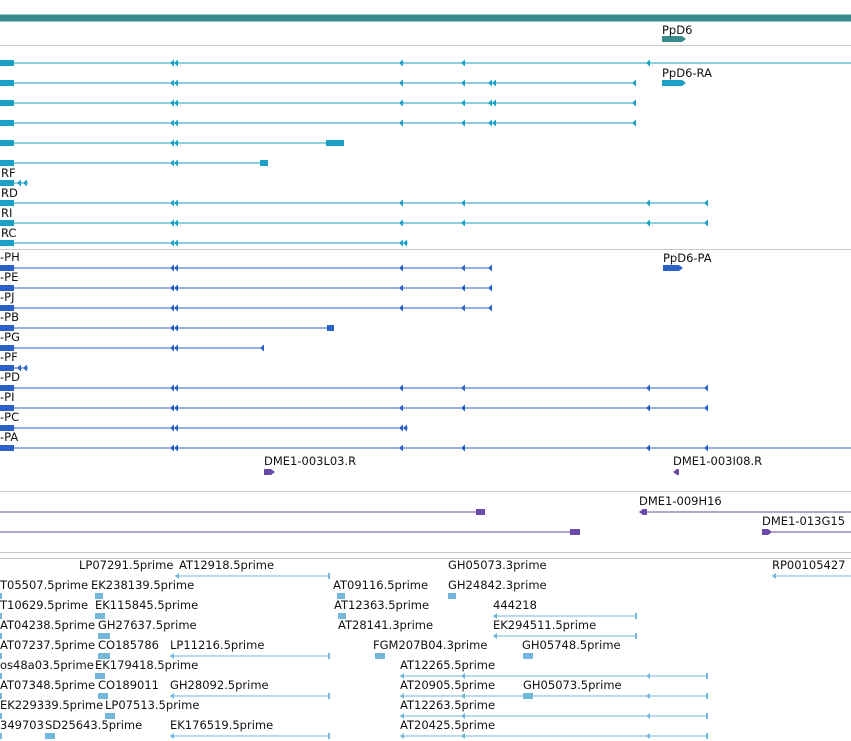 The width and height of the screenshot is (851, 741). Describe the element at coordinates (22, 725) in the screenshot. I see `est-label: 349703` at that location.